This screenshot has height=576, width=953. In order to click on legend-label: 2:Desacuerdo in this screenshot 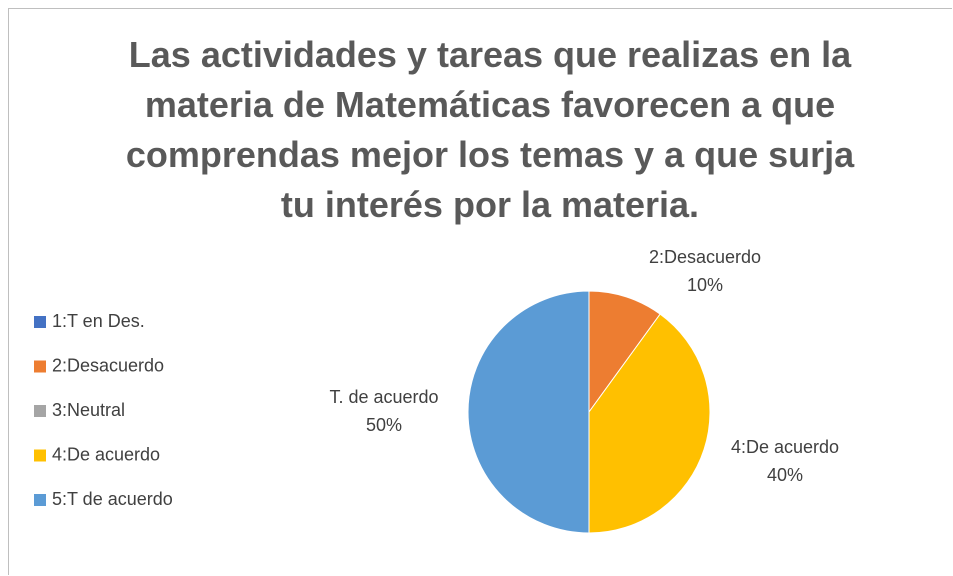, I will do `click(108, 365)`.